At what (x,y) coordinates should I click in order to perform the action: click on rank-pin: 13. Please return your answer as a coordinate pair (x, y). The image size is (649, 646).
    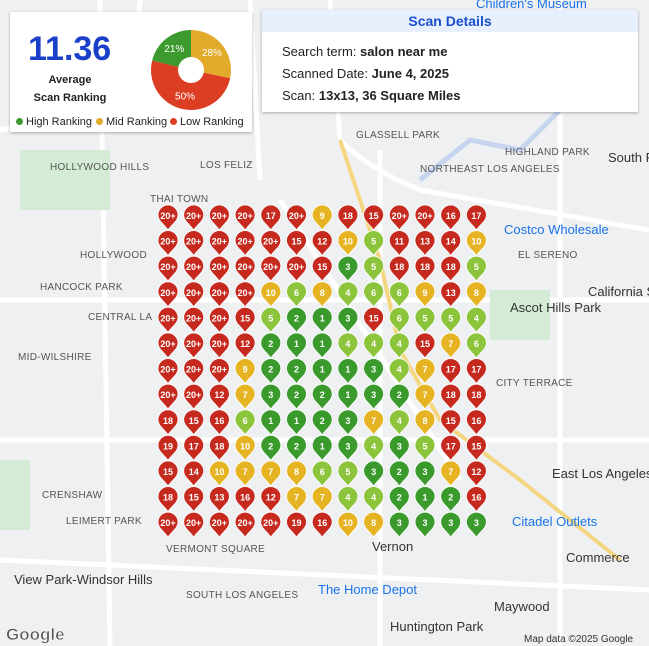
    Looking at the image, I should click on (219, 499).